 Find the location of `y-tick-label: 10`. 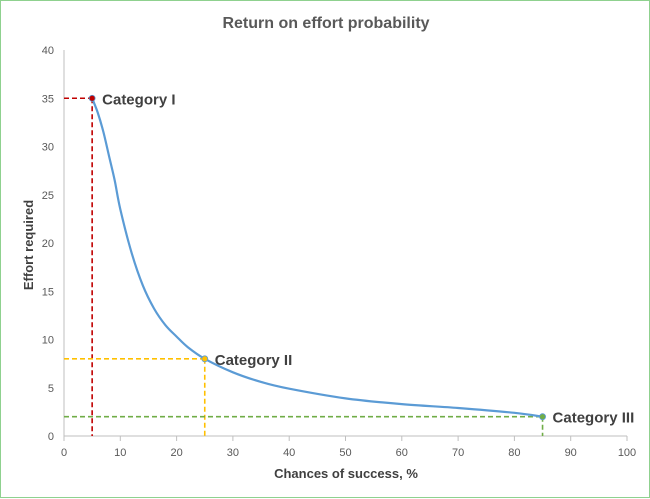

y-tick-label: 10 is located at coordinates (48, 341).